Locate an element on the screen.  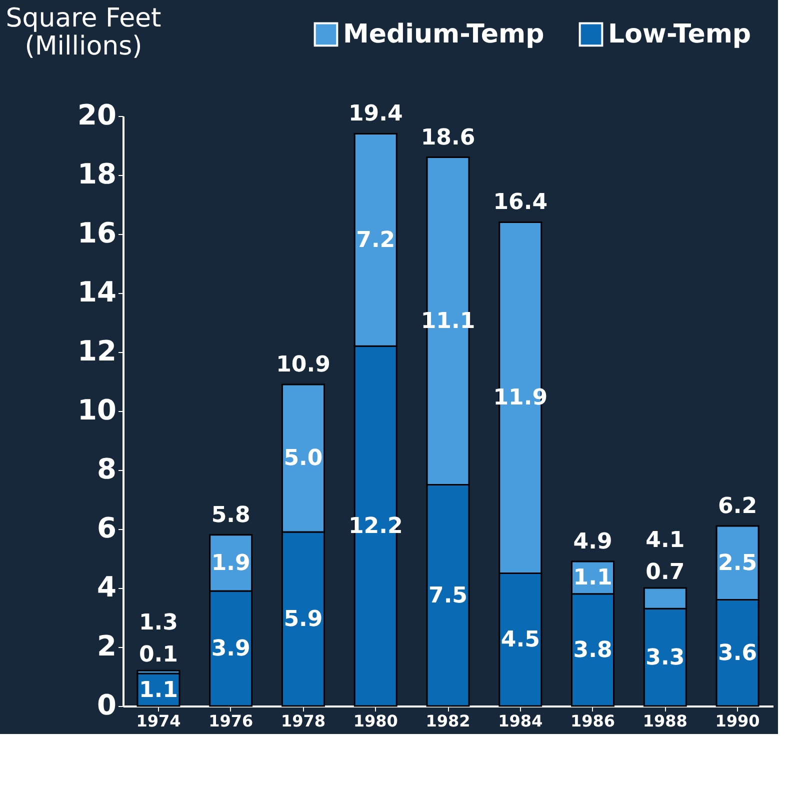
y-tick-label: 20 is located at coordinates (97, 115).